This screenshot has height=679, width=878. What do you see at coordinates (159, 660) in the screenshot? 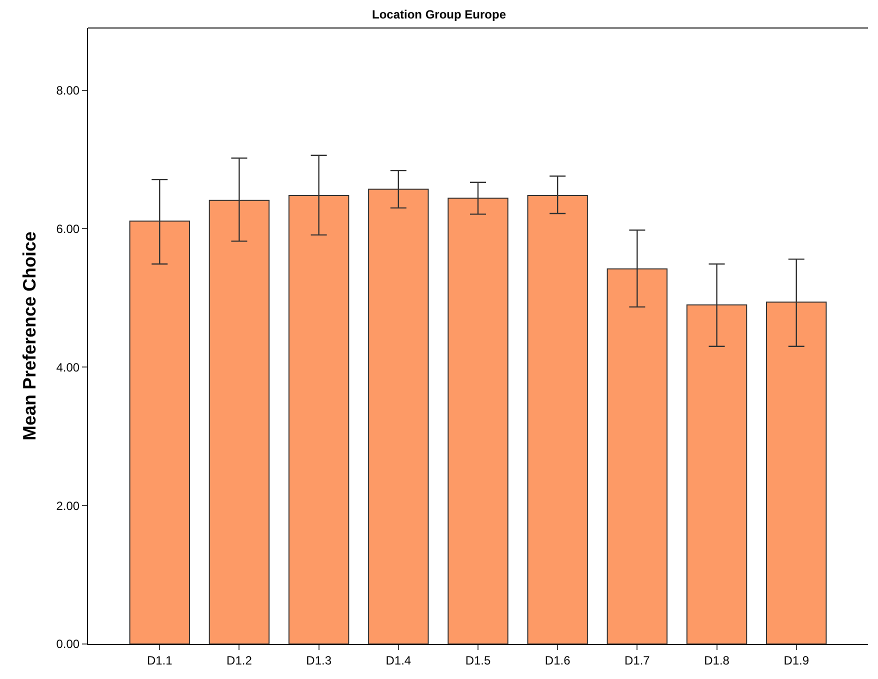
I see `x-tick-label: D1.1` at bounding box center [159, 660].